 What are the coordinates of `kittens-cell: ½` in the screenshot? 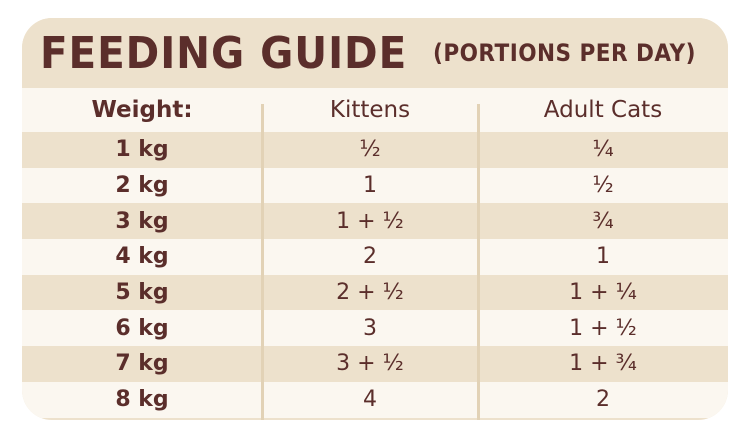 It's located at (370, 150).